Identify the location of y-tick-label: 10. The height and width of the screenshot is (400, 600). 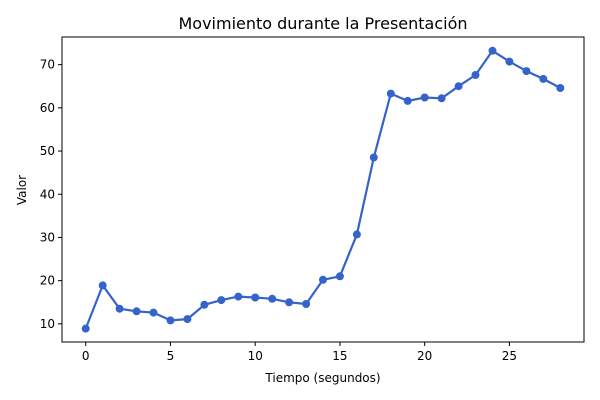
(47, 324).